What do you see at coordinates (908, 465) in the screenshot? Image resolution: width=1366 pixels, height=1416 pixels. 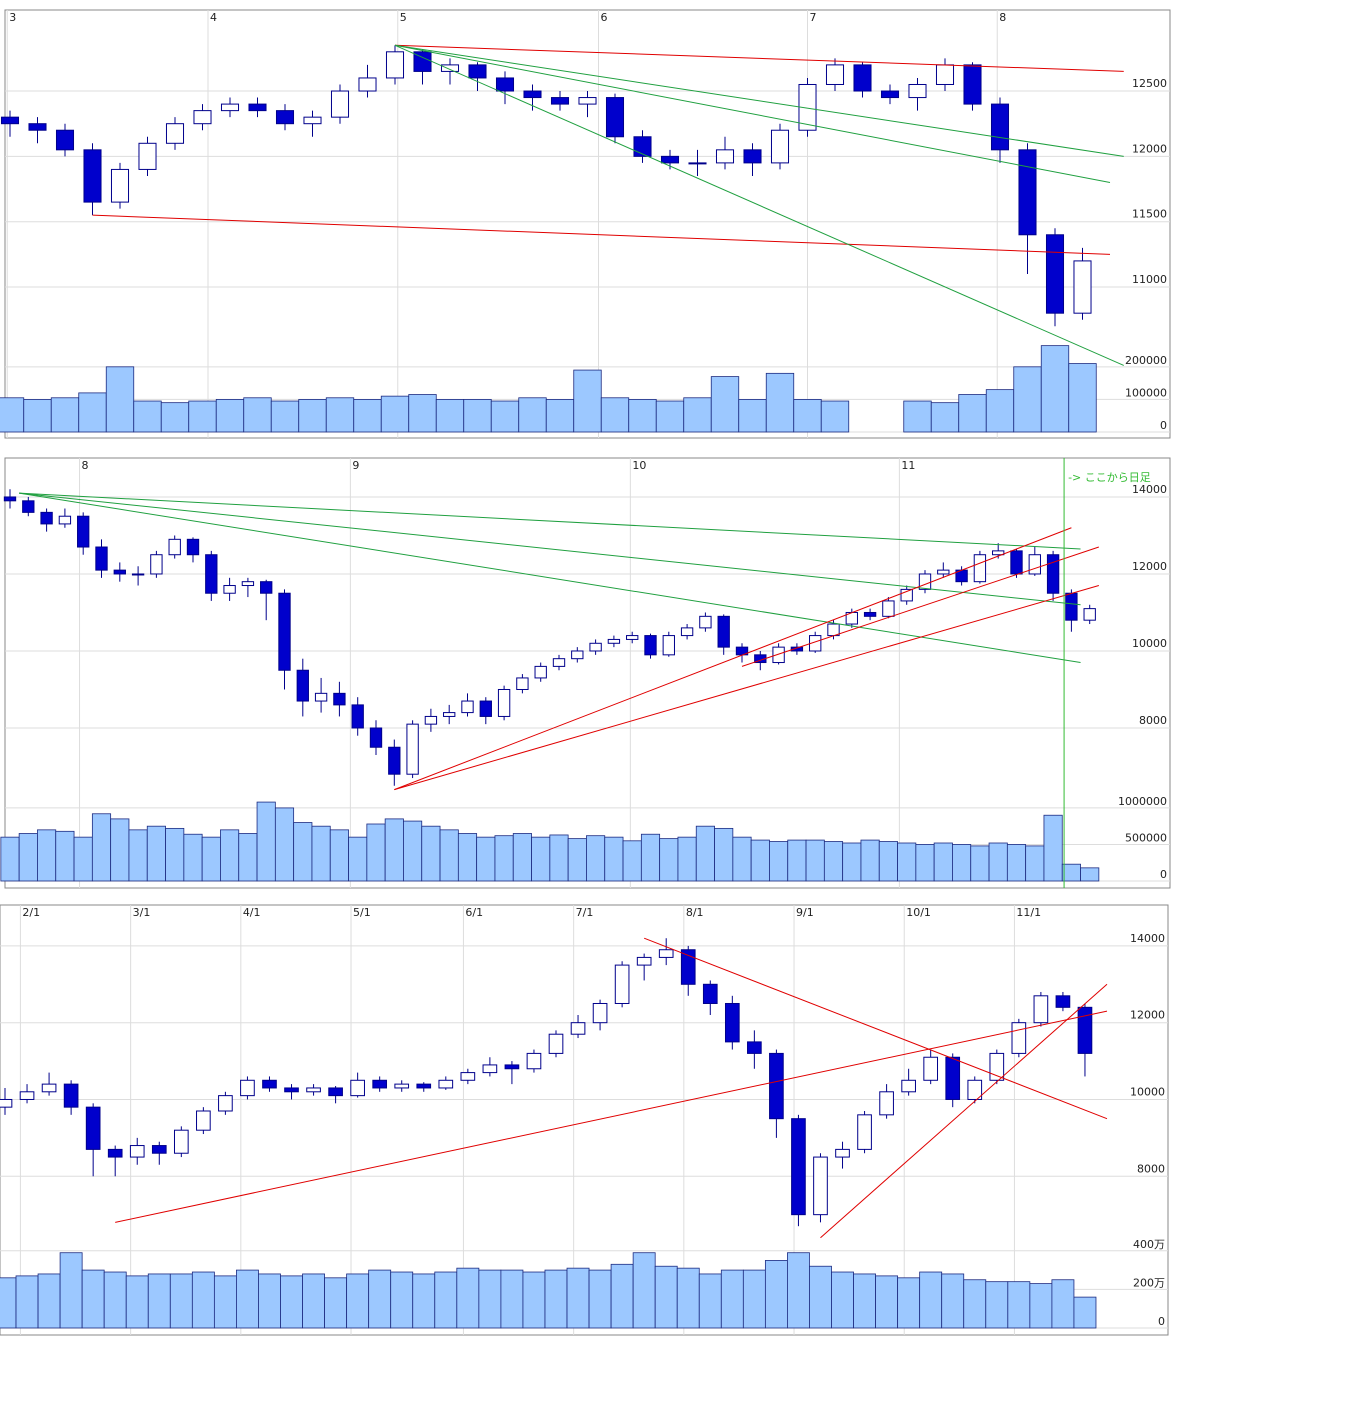 I see `x-tick-label: 11` at bounding box center [908, 465].